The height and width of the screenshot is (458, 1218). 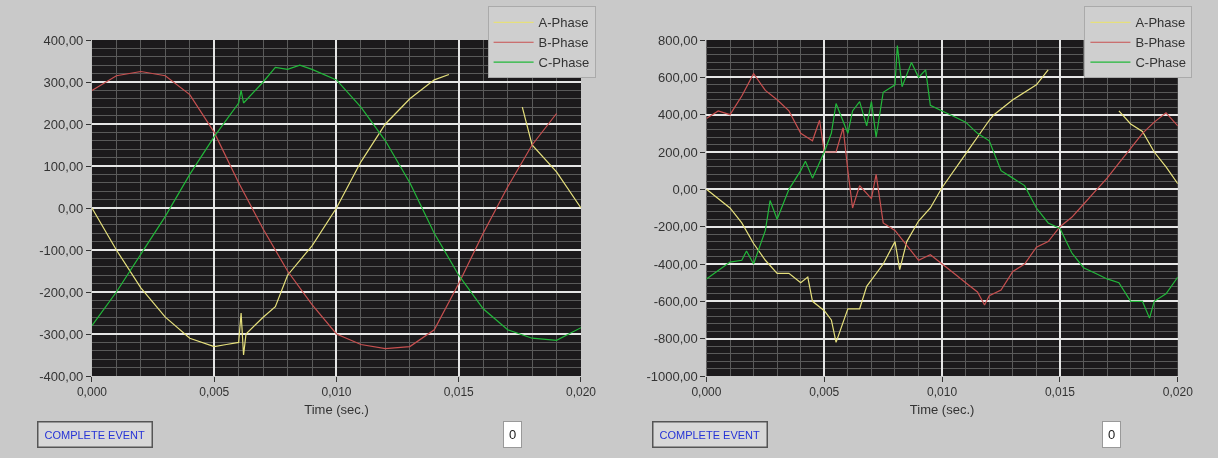 I want to click on y-tick-label: 100,00, so click(x=63, y=166).